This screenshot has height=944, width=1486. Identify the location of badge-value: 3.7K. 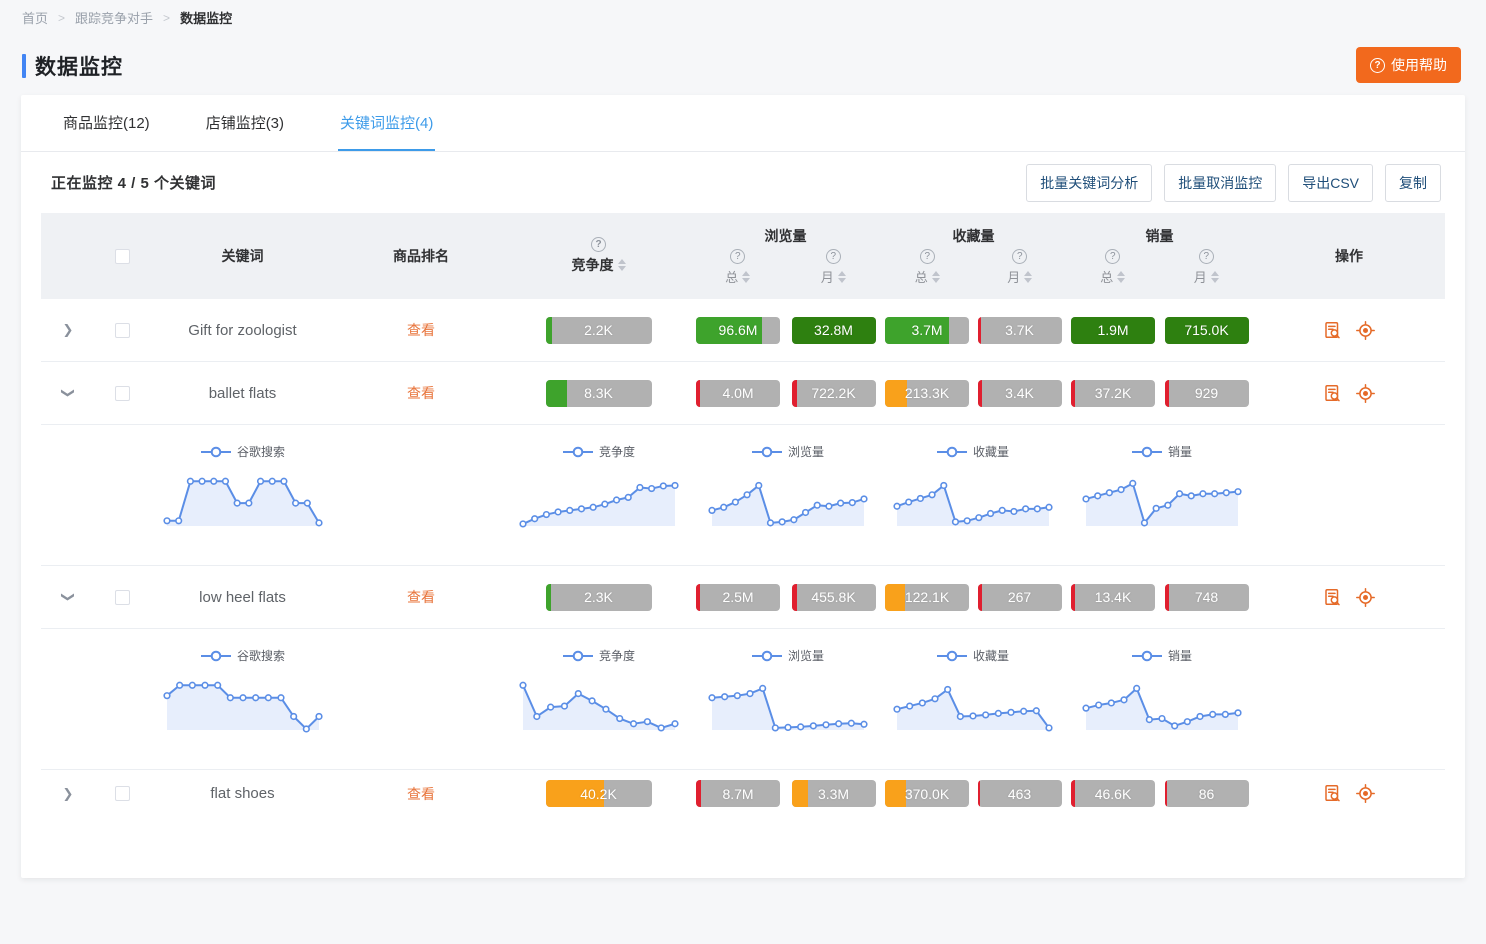
(1019, 330).